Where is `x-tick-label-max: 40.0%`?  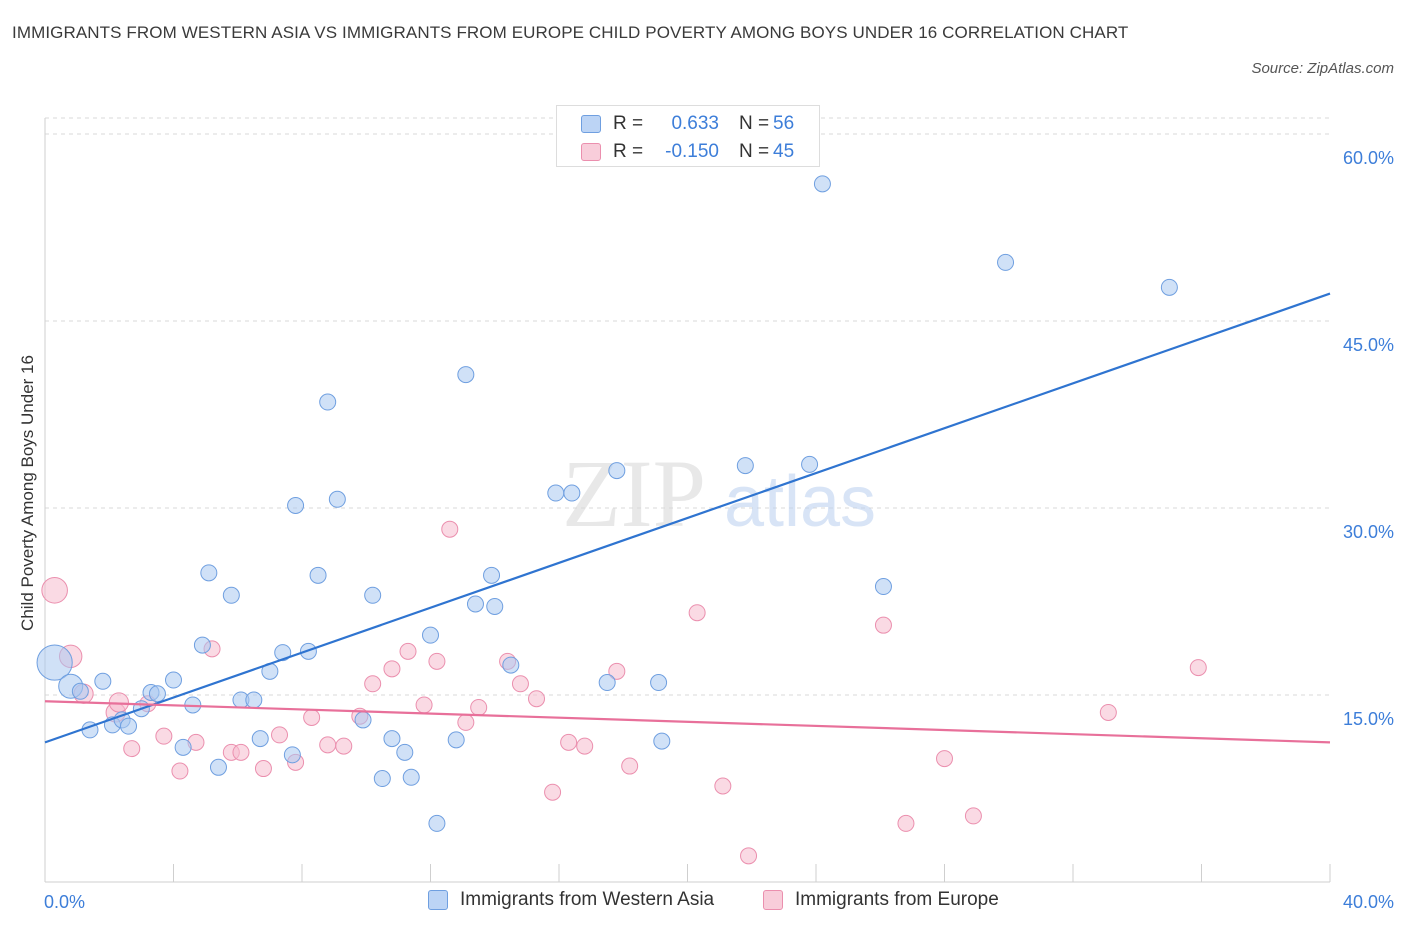
x-tick-label-max: 40.0% is located at coordinates (1368, 902).